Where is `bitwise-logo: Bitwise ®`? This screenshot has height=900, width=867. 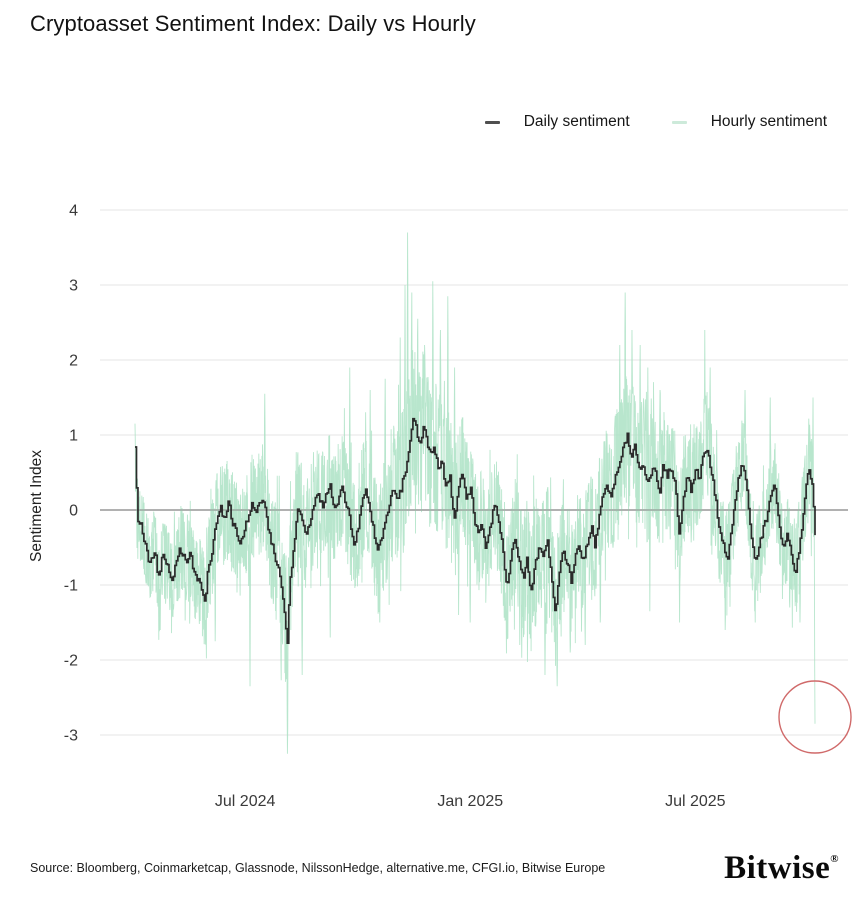 bitwise-logo: Bitwise ® is located at coordinates (781, 867).